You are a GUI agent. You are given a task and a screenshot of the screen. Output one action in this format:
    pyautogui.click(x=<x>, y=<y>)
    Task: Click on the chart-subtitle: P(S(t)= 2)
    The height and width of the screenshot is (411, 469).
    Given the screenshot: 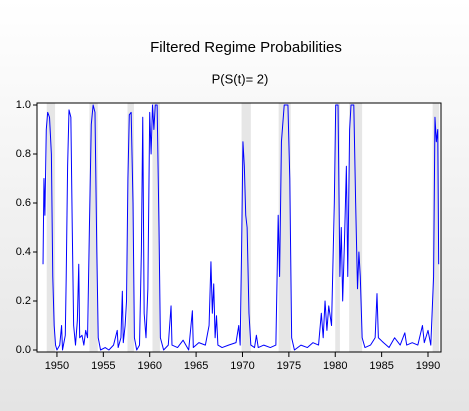 What is the action you would take?
    pyautogui.click(x=240, y=78)
    